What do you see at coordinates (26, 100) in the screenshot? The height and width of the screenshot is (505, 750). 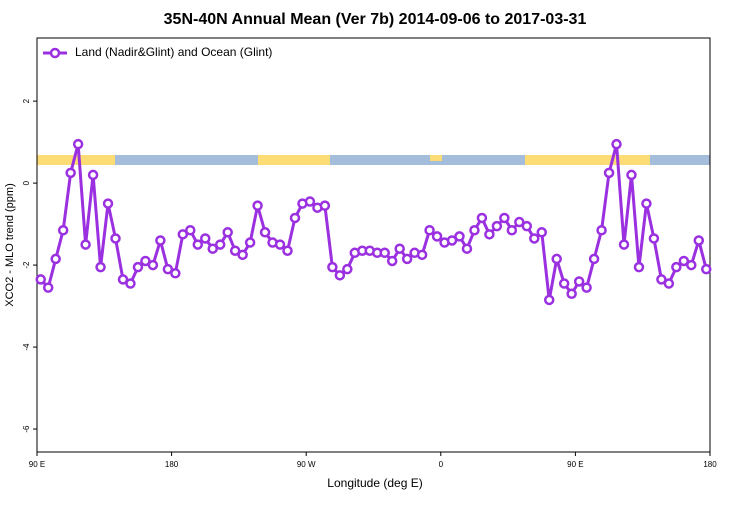 I see `y-tick-label: 2` at bounding box center [26, 100].